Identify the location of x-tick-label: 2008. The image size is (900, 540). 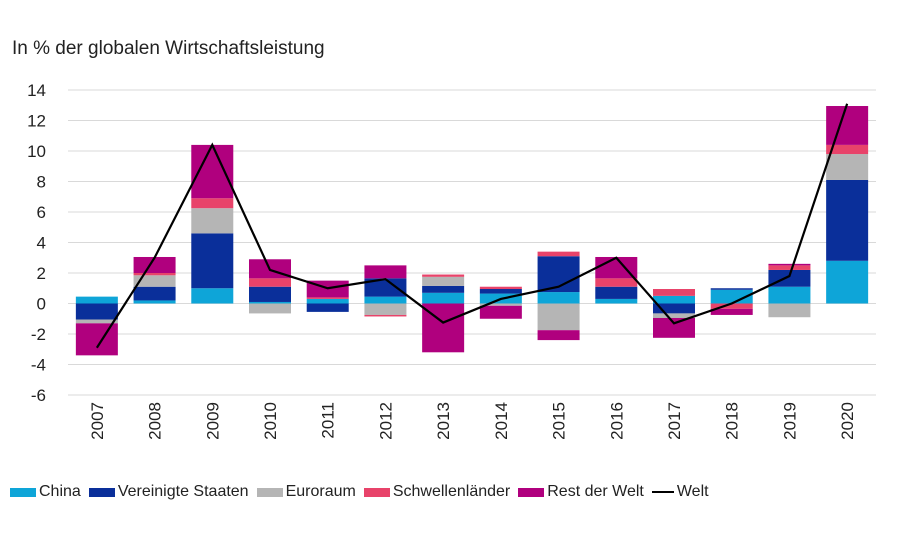
(155, 421).